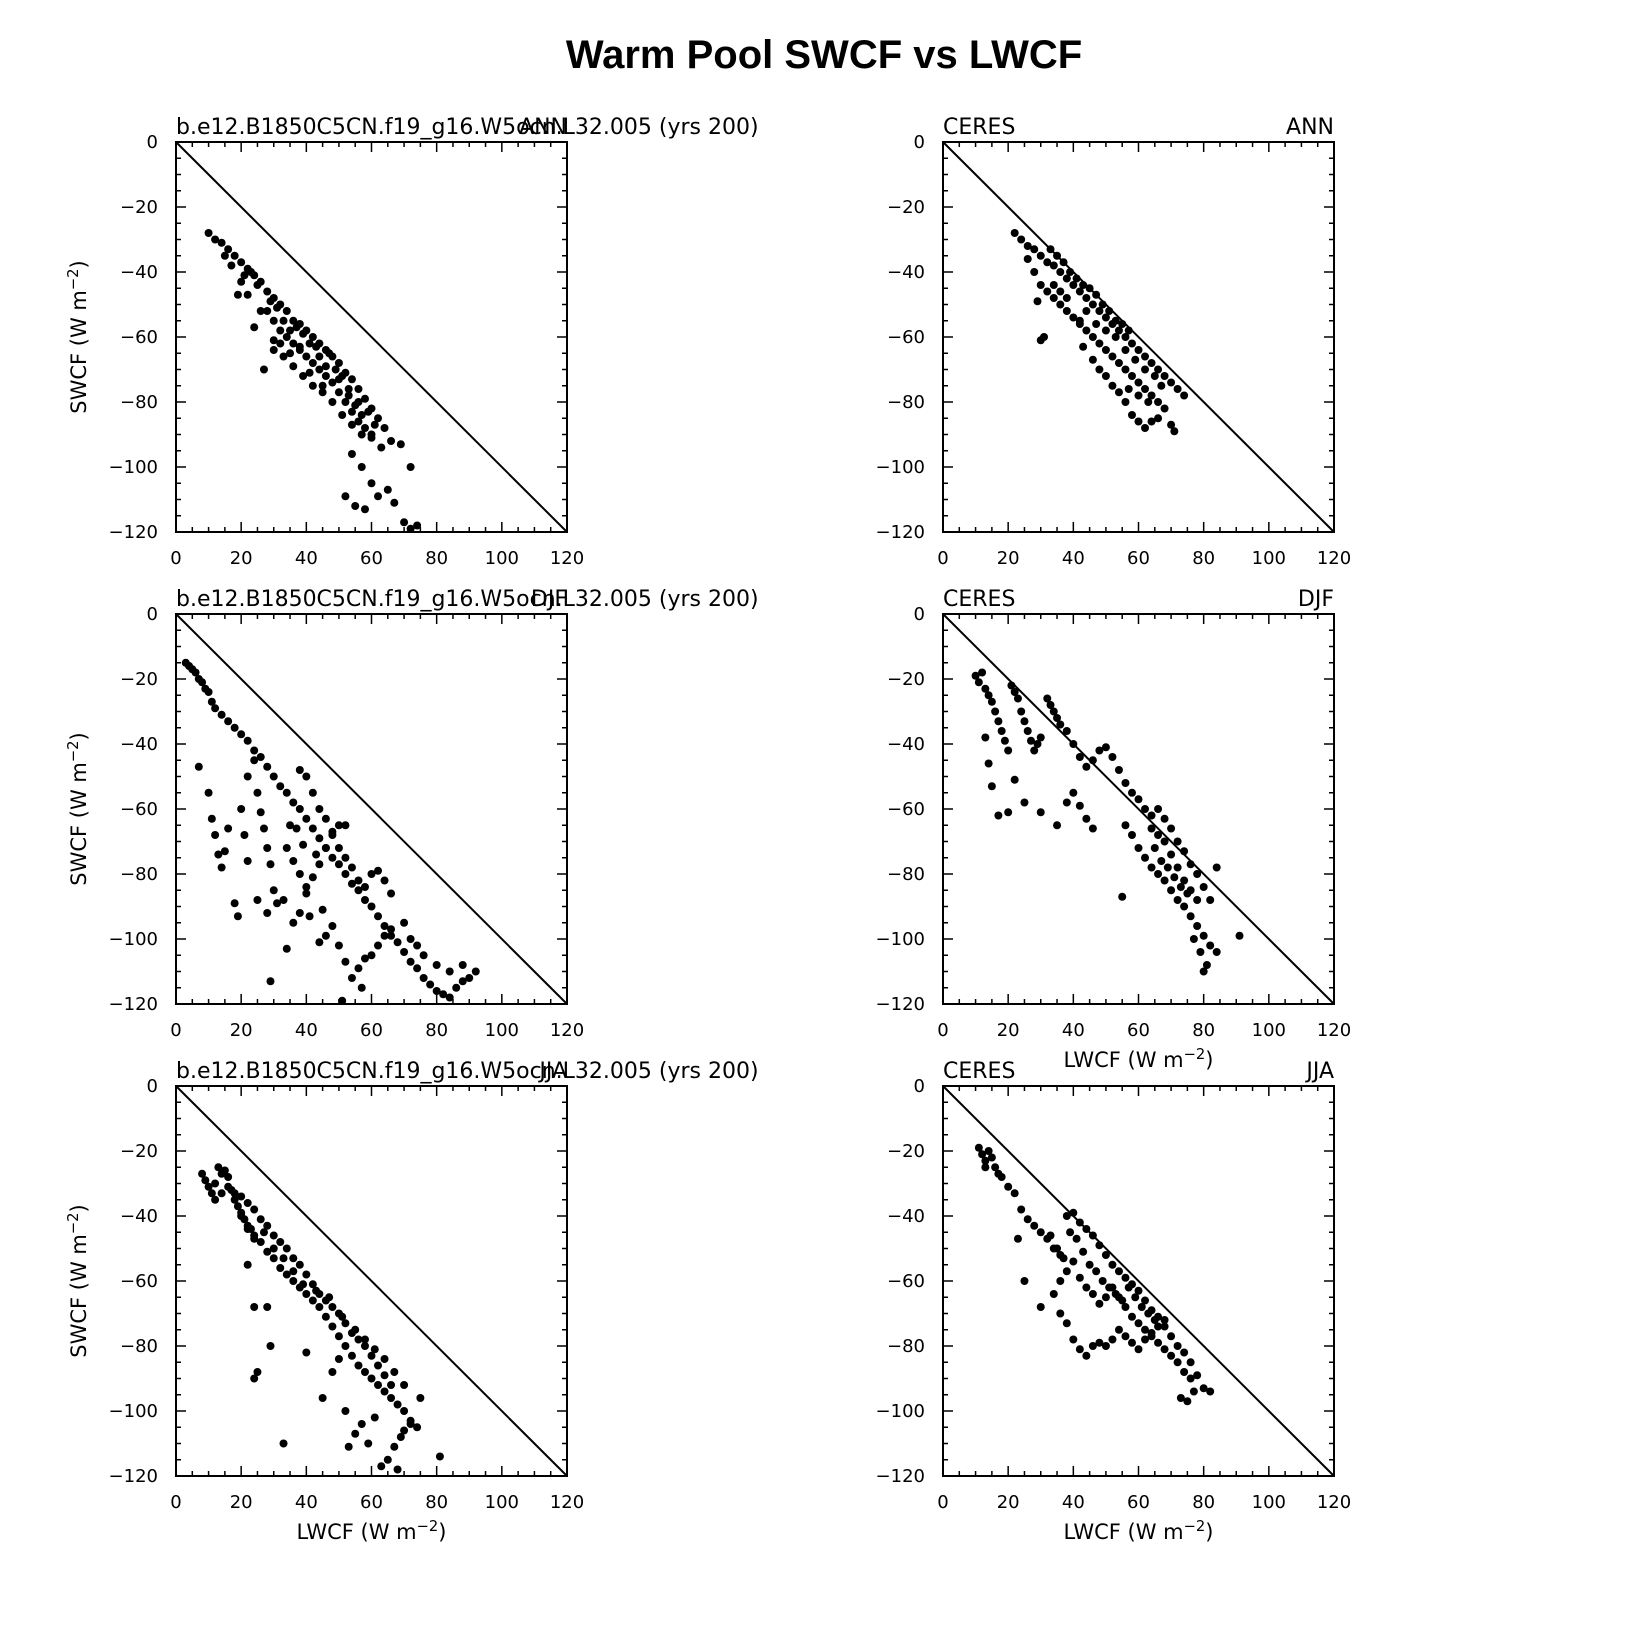  What do you see at coordinates (1099, 332) in the screenshot?
I see `scatter-points` at bounding box center [1099, 332].